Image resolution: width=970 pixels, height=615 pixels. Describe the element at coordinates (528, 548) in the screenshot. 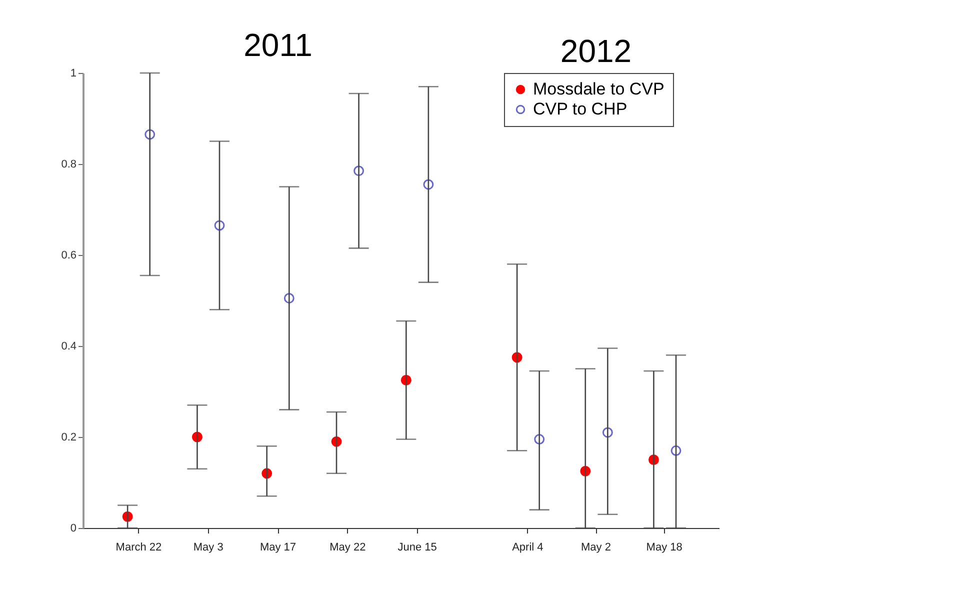

I see `x-tick-label: April 4` at that location.